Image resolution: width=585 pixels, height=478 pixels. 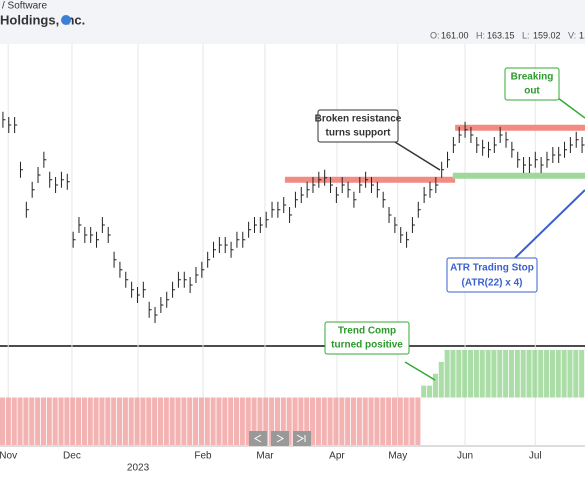 I want to click on x-tick-label: Feb, so click(x=203, y=456).